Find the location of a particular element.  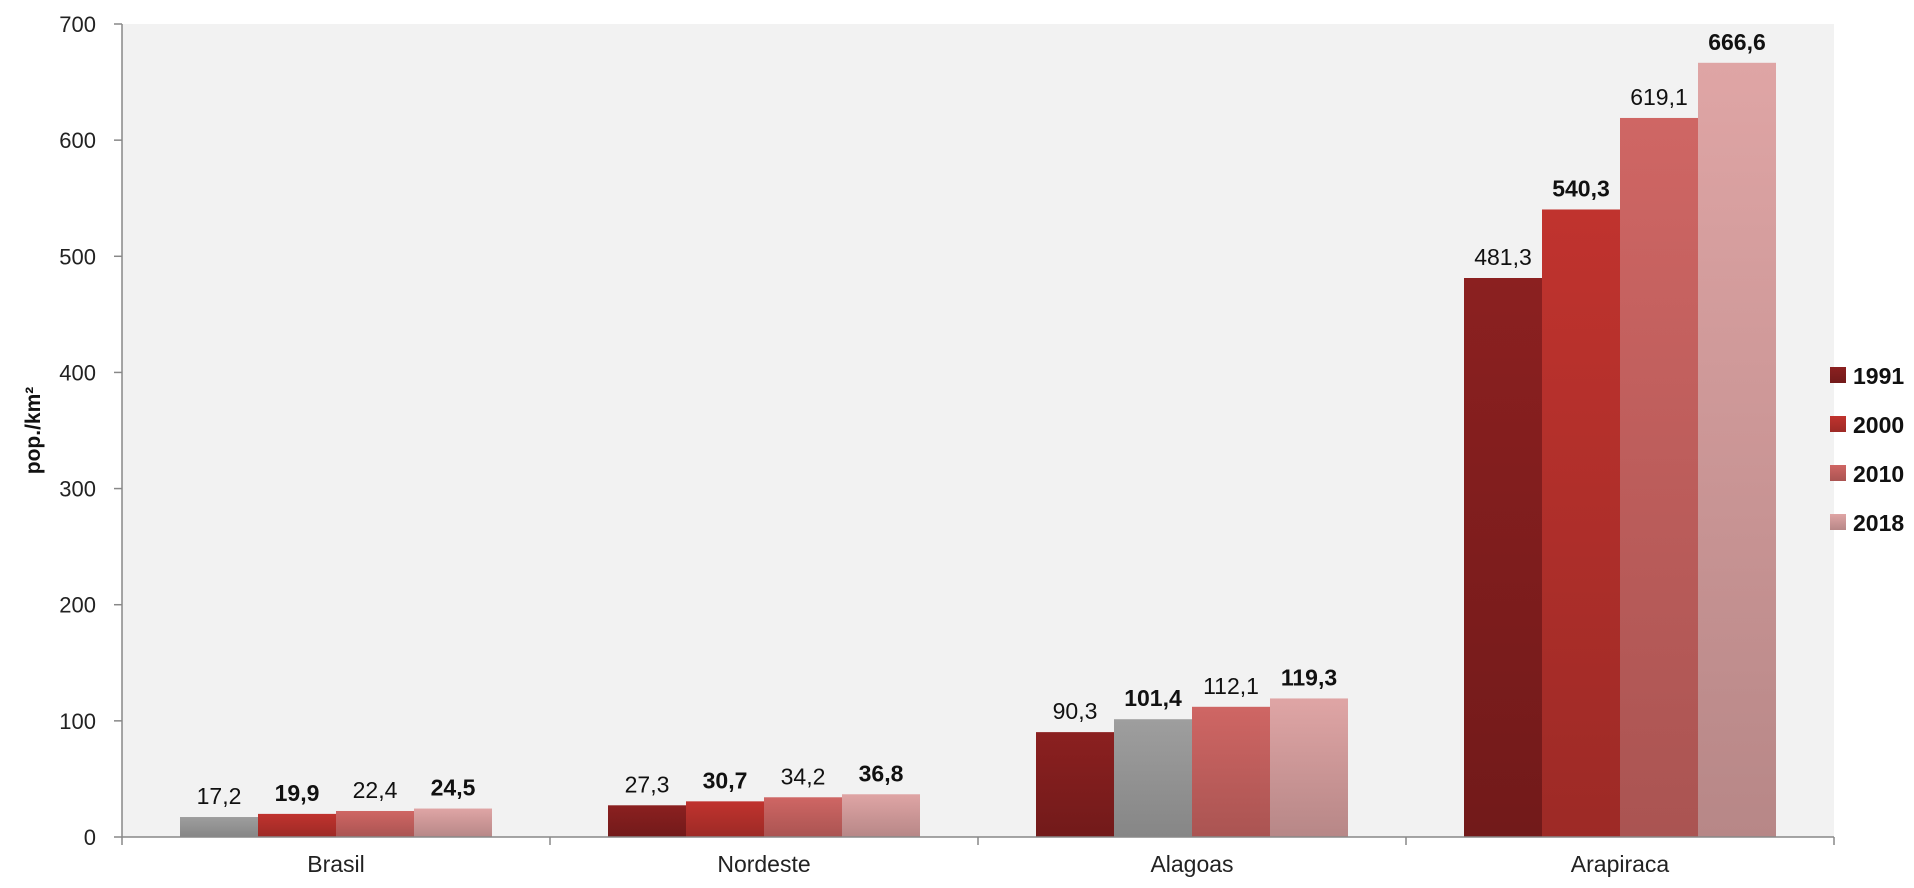

data-label: 666,6 is located at coordinates (1737, 42).